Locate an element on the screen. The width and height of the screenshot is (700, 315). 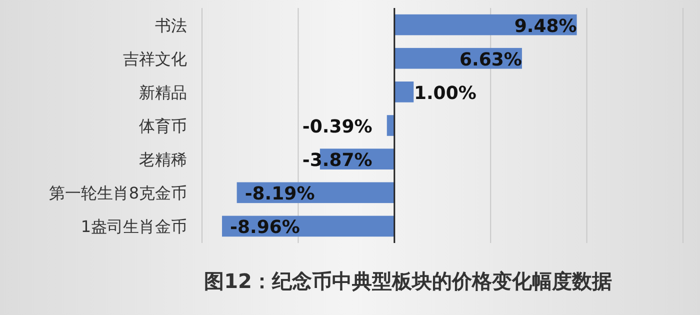
data-label: -8.96% is located at coordinates (265, 227).